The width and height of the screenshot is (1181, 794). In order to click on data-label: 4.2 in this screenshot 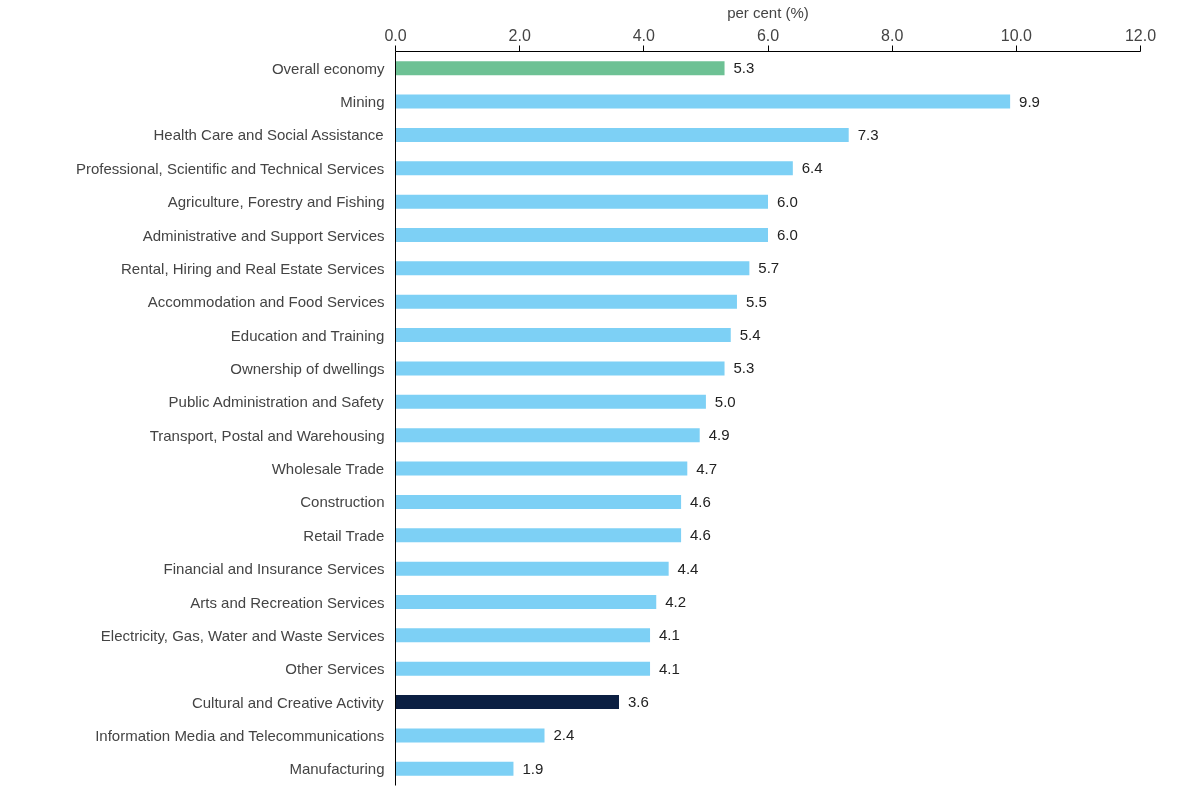, I will do `click(676, 601)`.